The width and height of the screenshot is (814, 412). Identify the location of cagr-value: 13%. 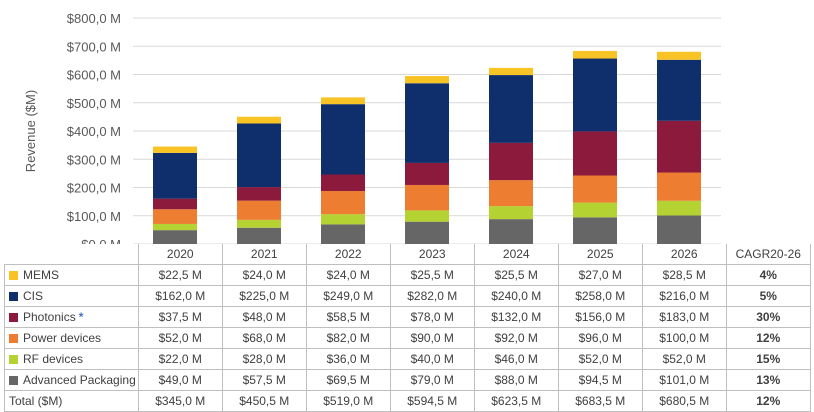
(768, 380).